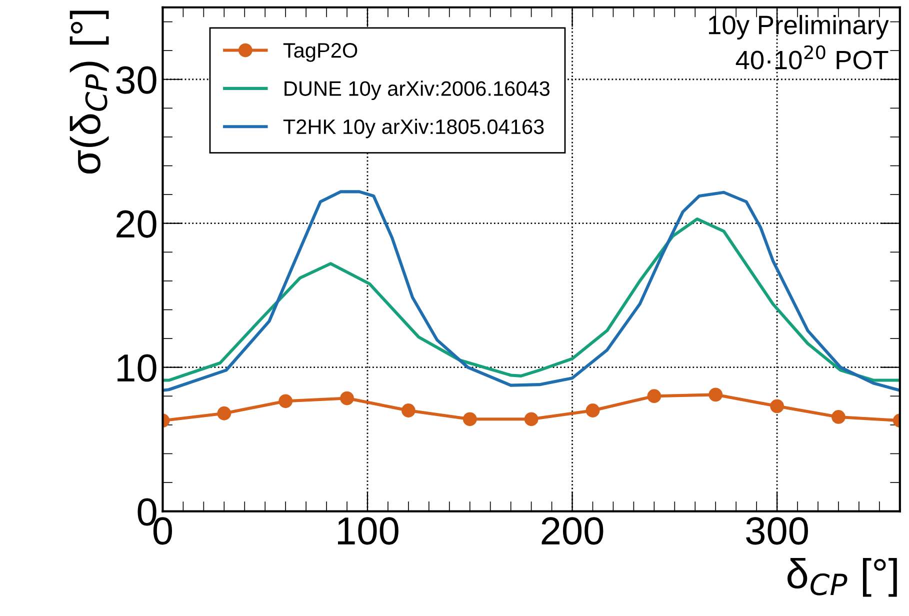 This screenshot has width=909, height=616. I want to click on x-tick-label: 200, so click(573, 531).